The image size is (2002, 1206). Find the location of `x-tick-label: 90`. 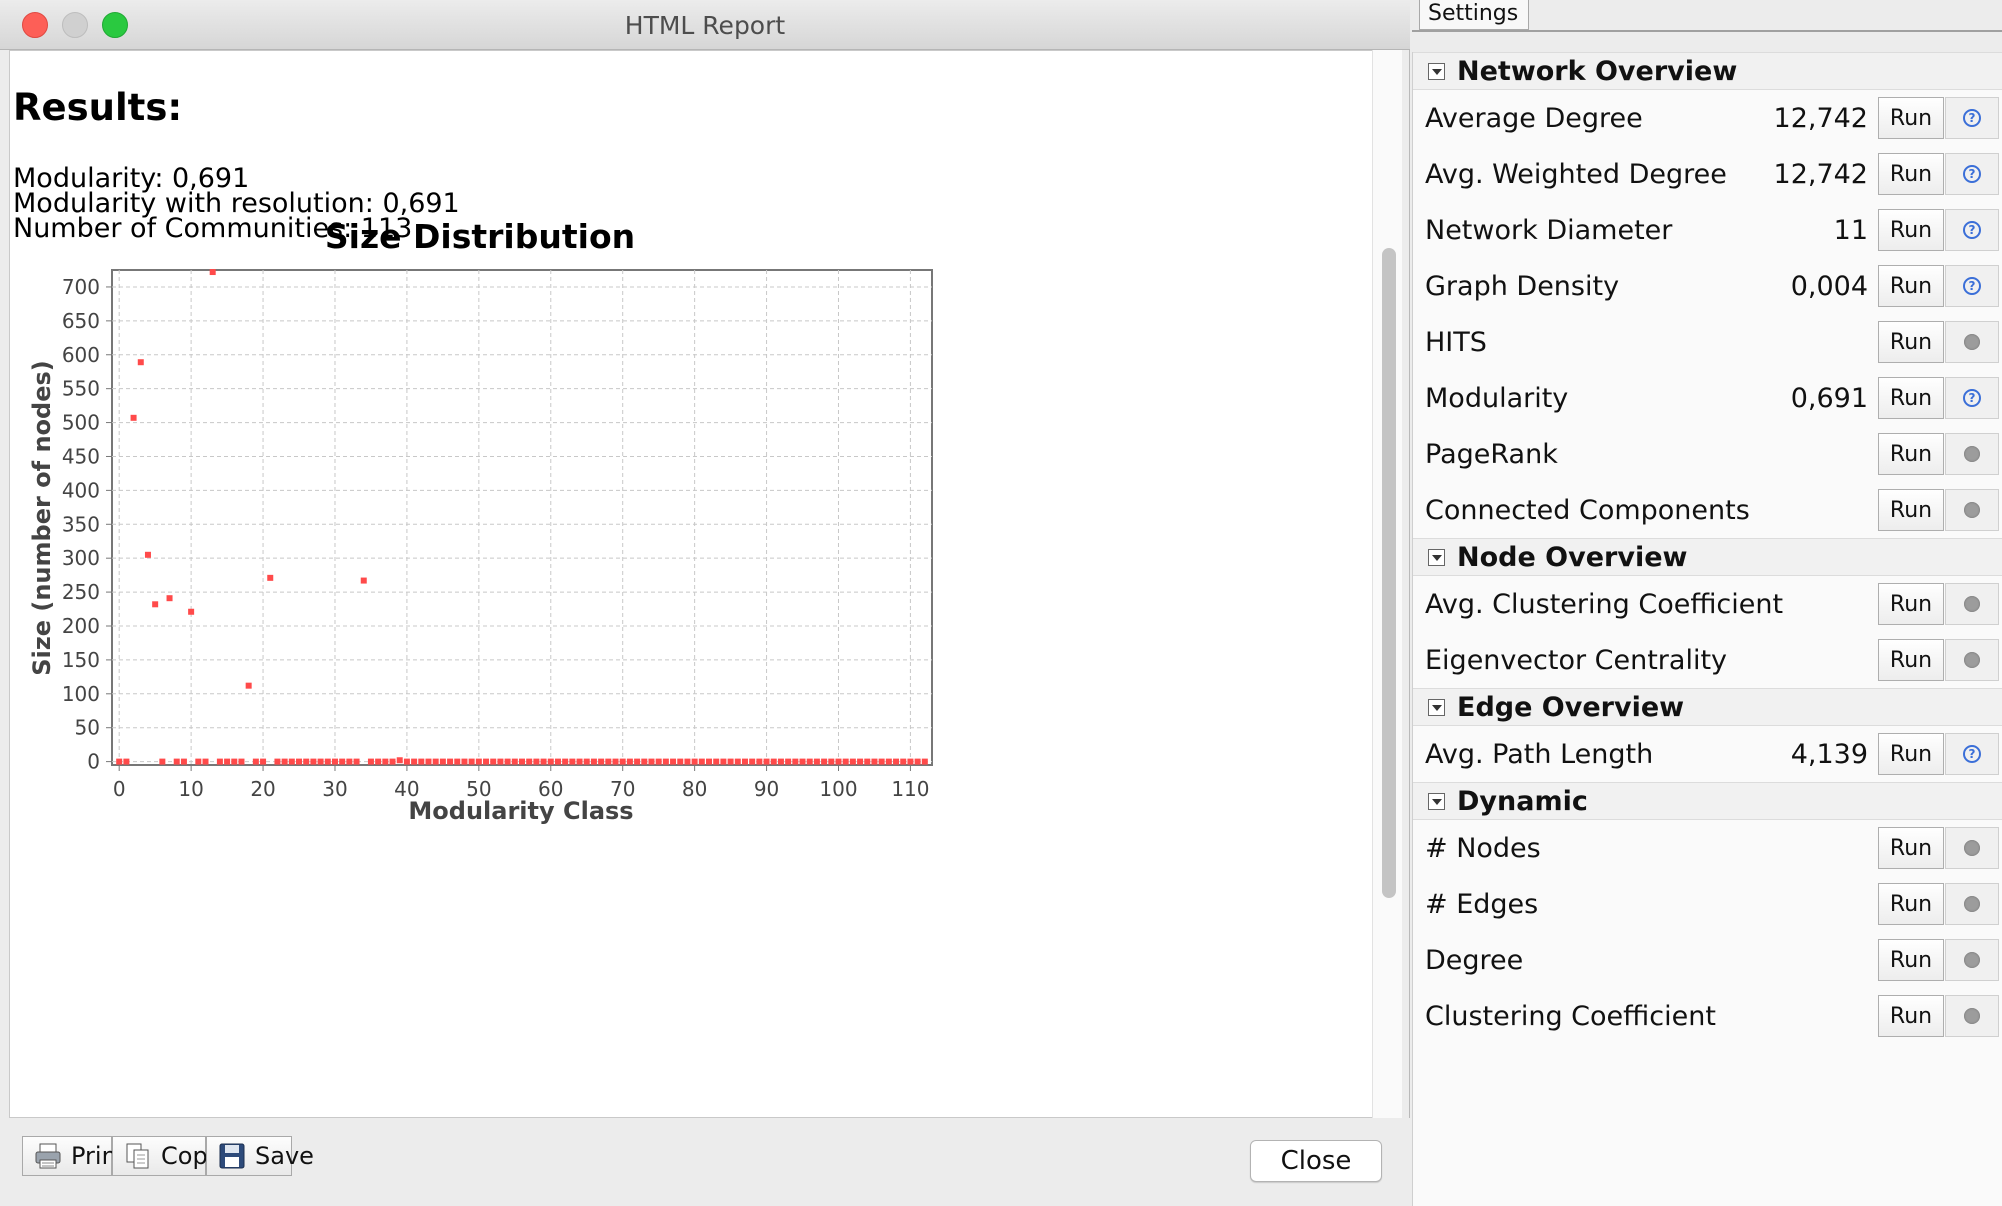

x-tick-label: 90 is located at coordinates (766, 789).